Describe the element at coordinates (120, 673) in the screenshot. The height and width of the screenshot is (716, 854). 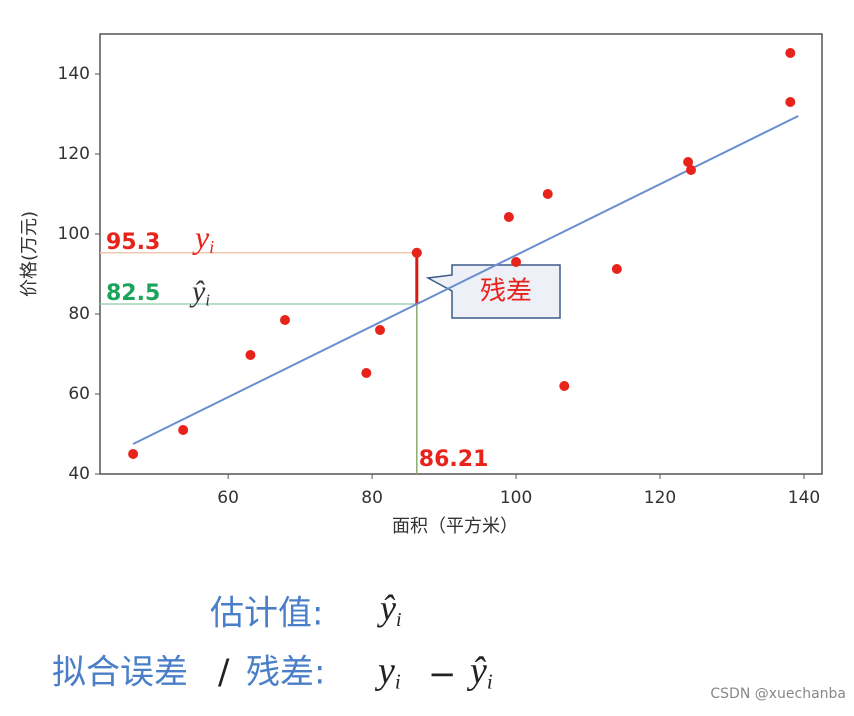
I see `residual-label-1: 拟合误差` at that location.